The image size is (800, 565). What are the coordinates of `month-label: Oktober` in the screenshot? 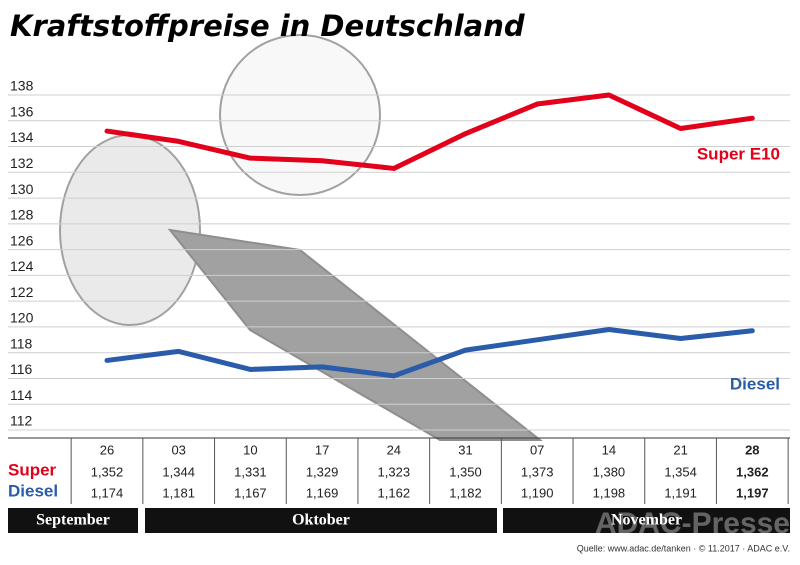 It's located at (321, 520).